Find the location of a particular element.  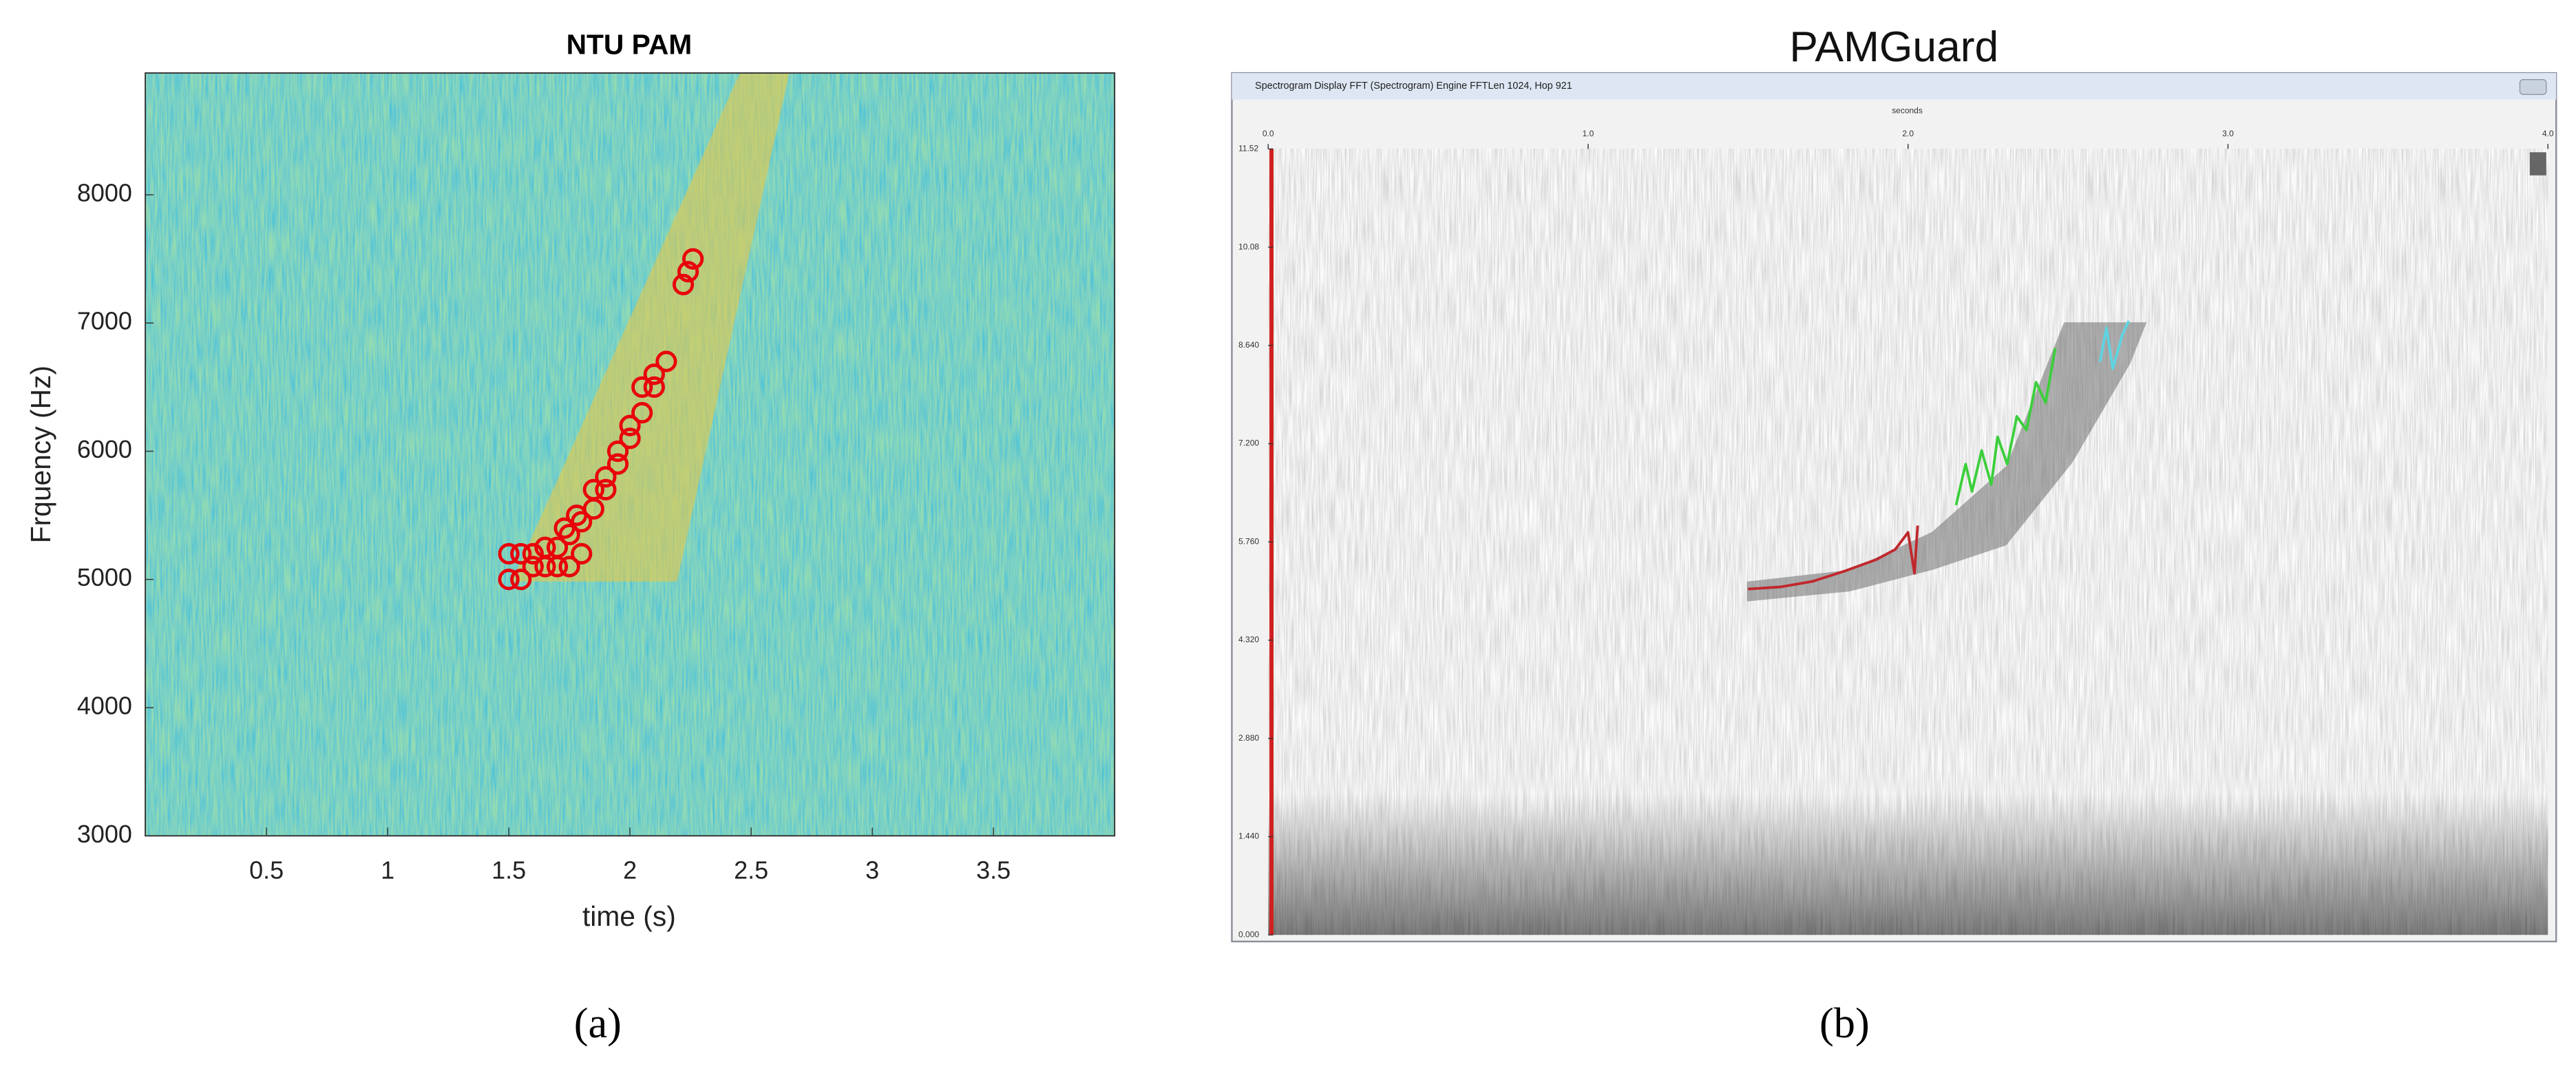

window-button is located at coordinates (2533, 87).